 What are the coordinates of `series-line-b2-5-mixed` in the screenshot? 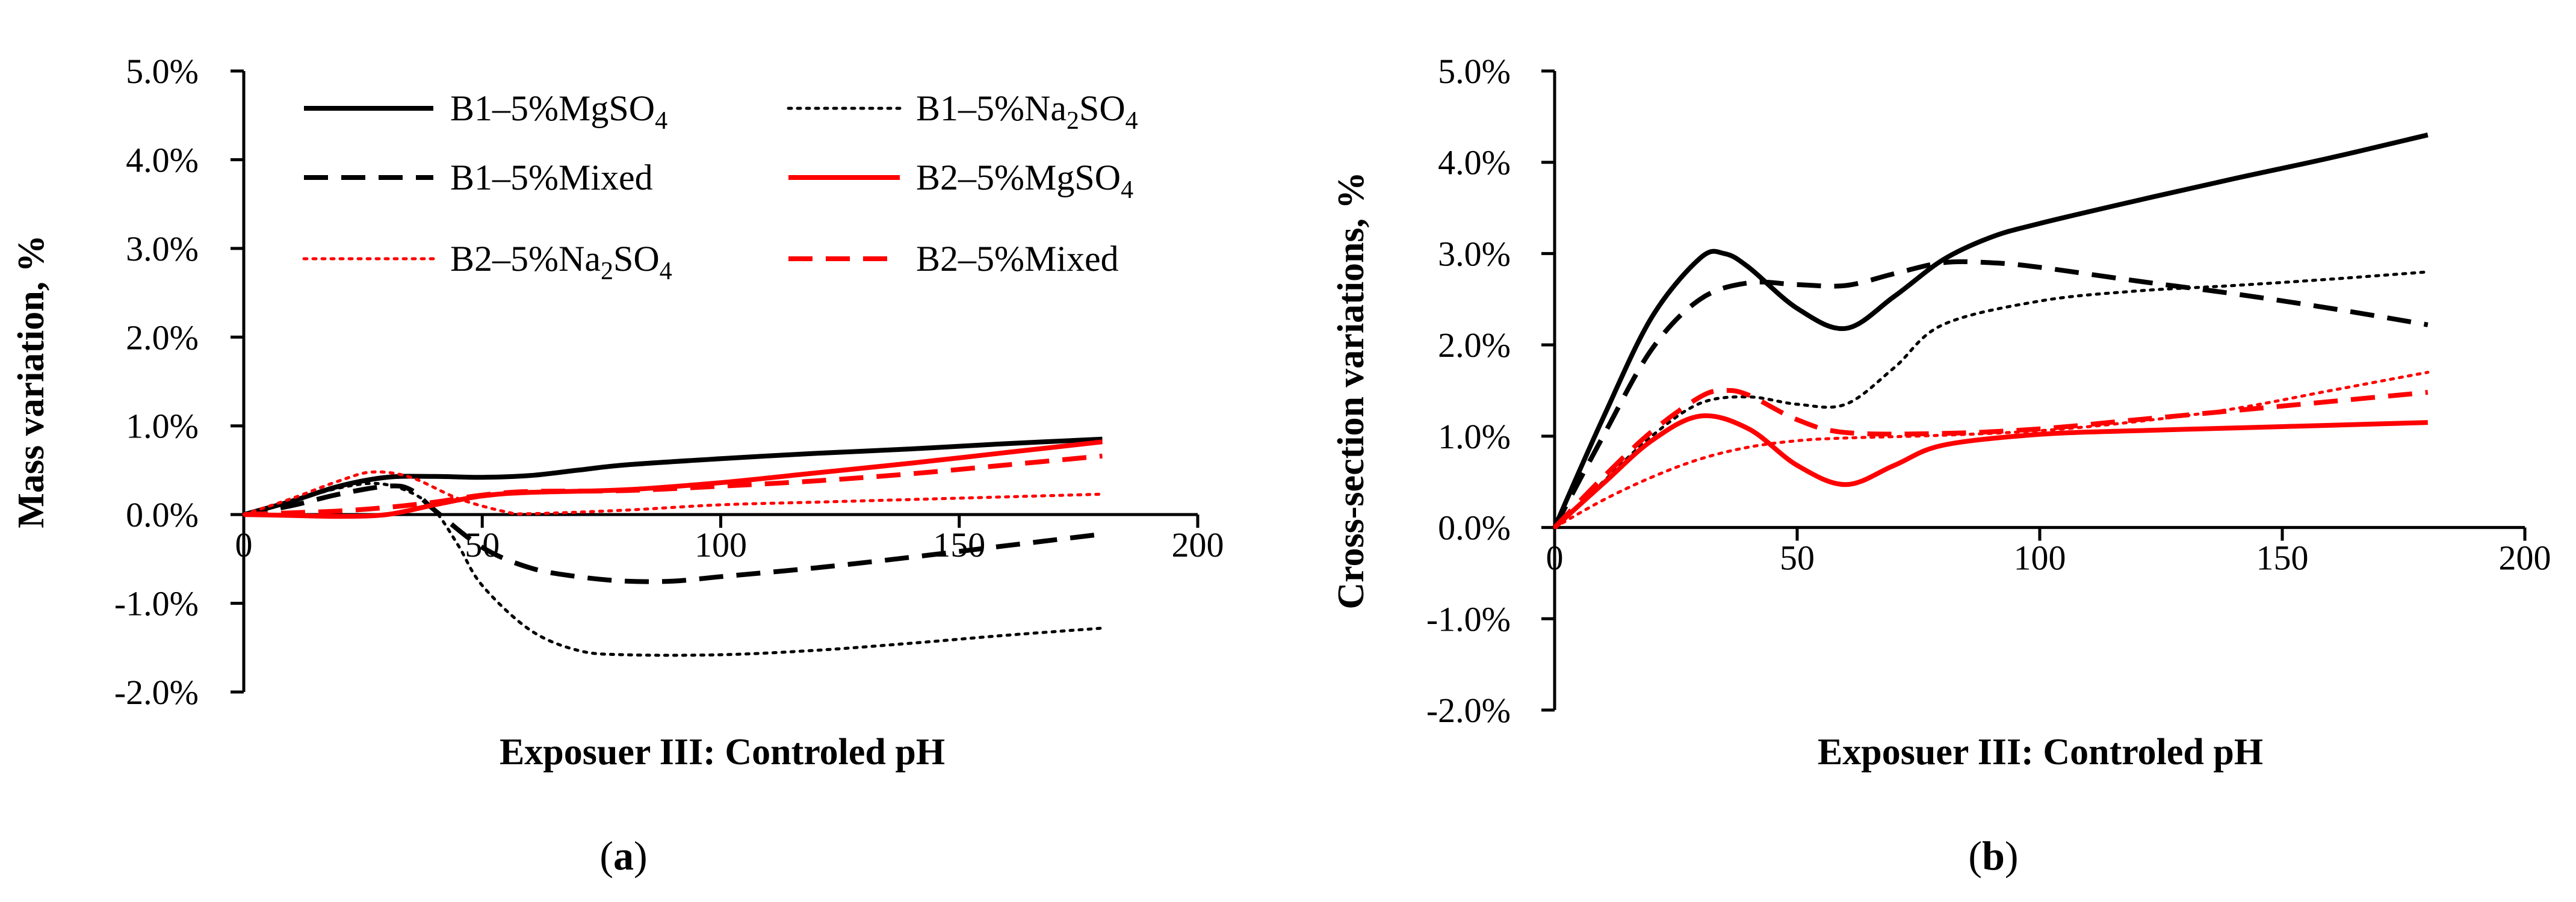 It's located at (673, 485).